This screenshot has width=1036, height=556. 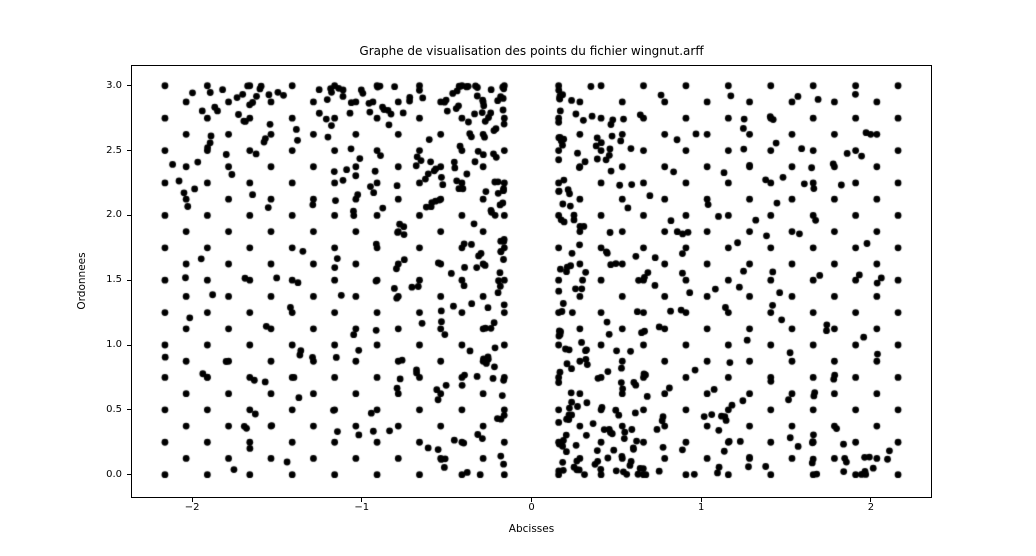 What do you see at coordinates (114, 345) in the screenshot?
I see `y-tick-label: 1.0` at bounding box center [114, 345].